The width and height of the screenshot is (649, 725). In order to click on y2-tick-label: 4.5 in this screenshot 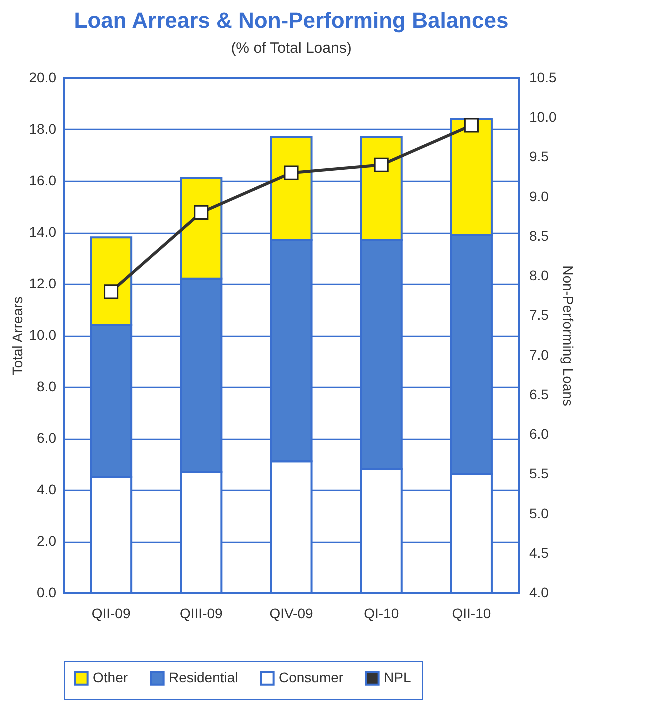, I will do `click(540, 552)`.